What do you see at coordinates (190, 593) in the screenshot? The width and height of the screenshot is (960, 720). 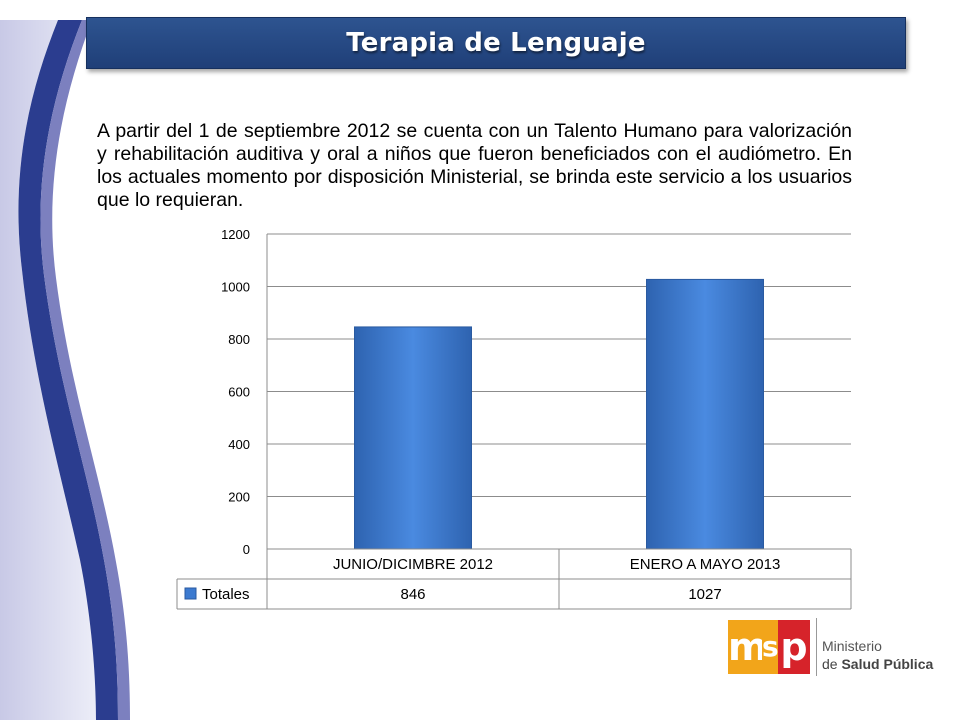 I see `legend-key` at bounding box center [190, 593].